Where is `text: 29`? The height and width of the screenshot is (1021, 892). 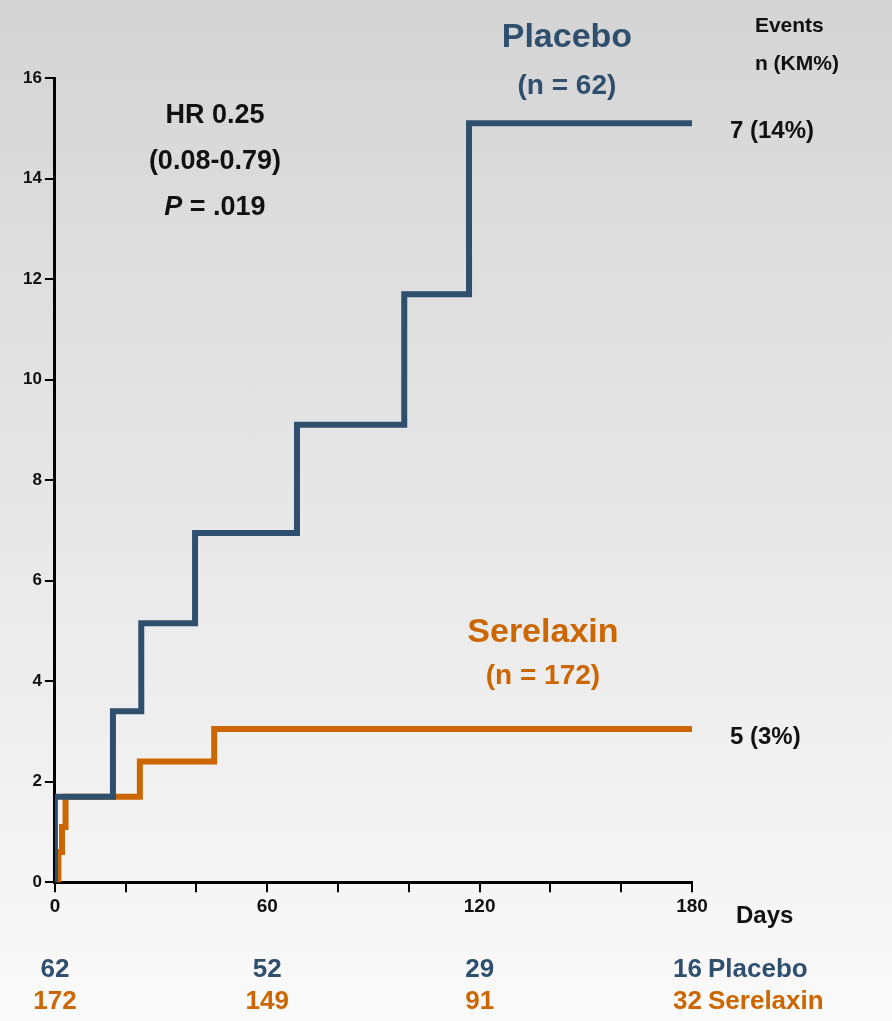
text: 29 is located at coordinates (480, 968).